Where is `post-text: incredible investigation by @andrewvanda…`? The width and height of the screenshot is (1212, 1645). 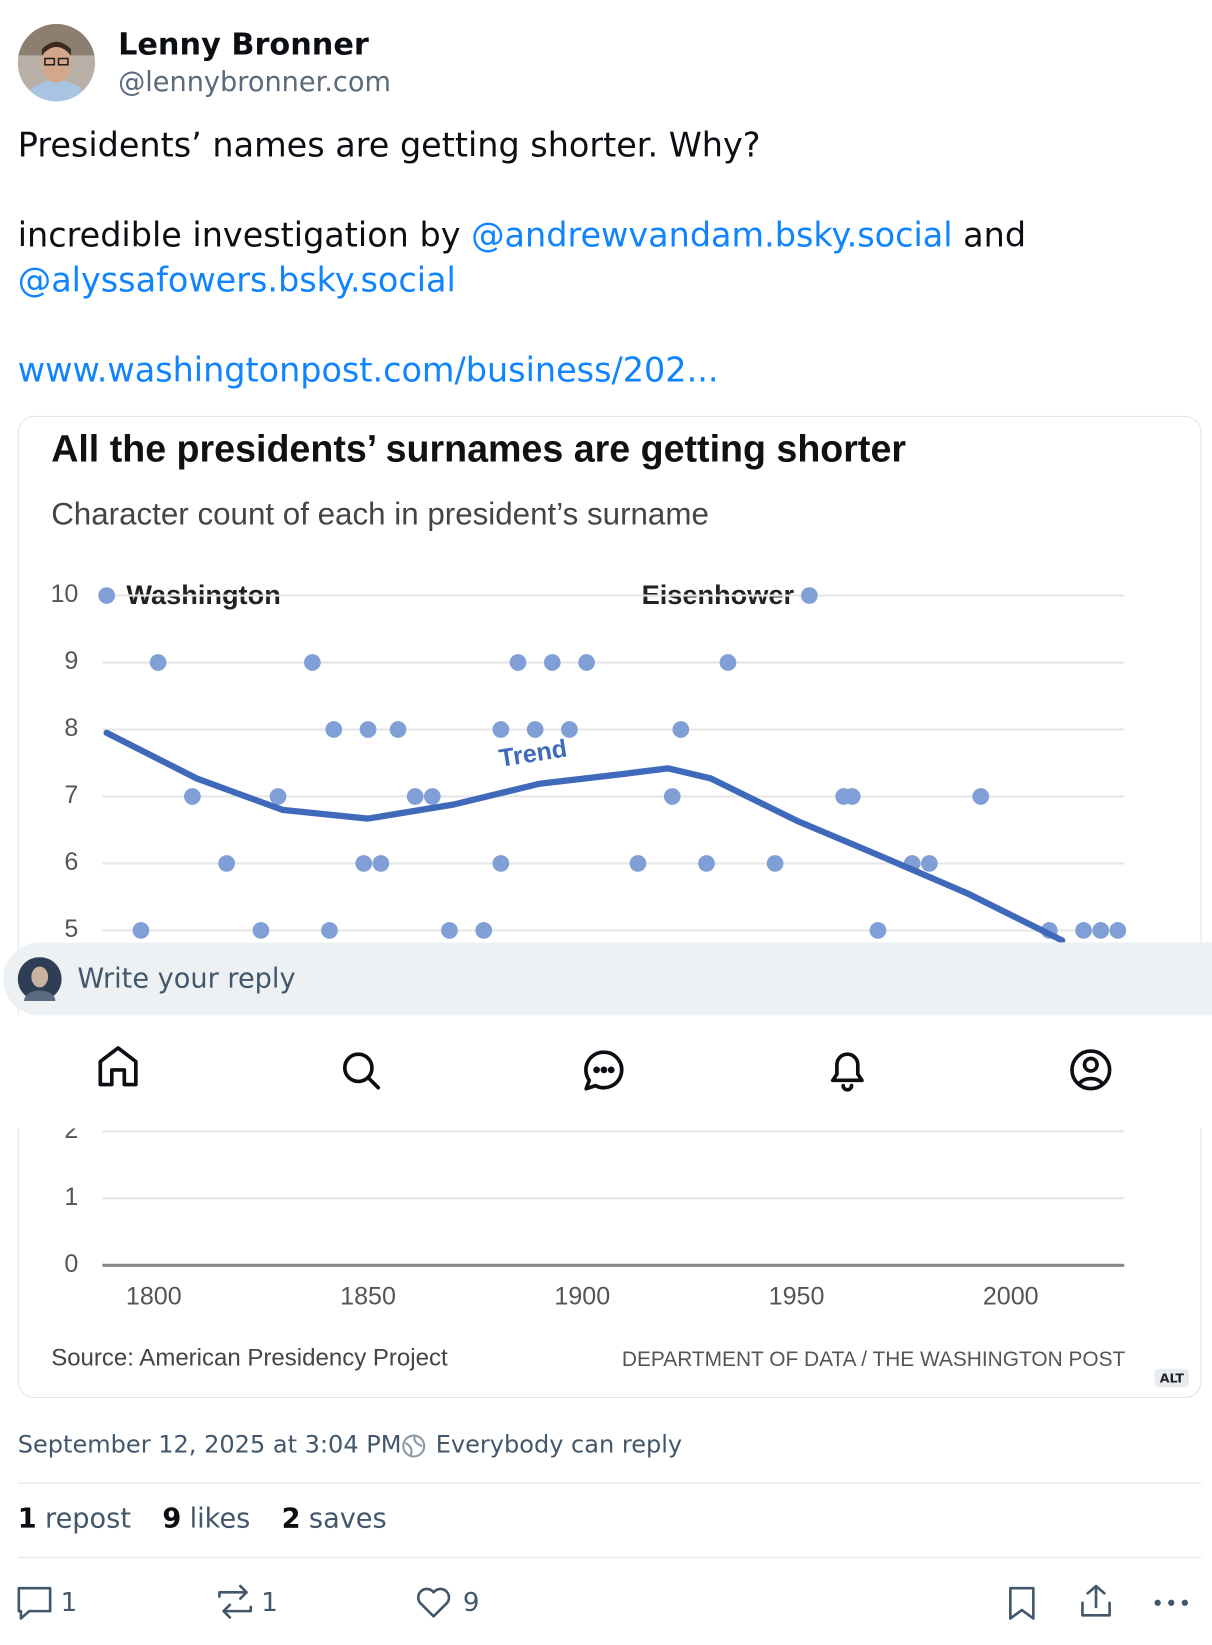 post-text: incredible investigation by @andrewvanda… is located at coordinates (522, 235).